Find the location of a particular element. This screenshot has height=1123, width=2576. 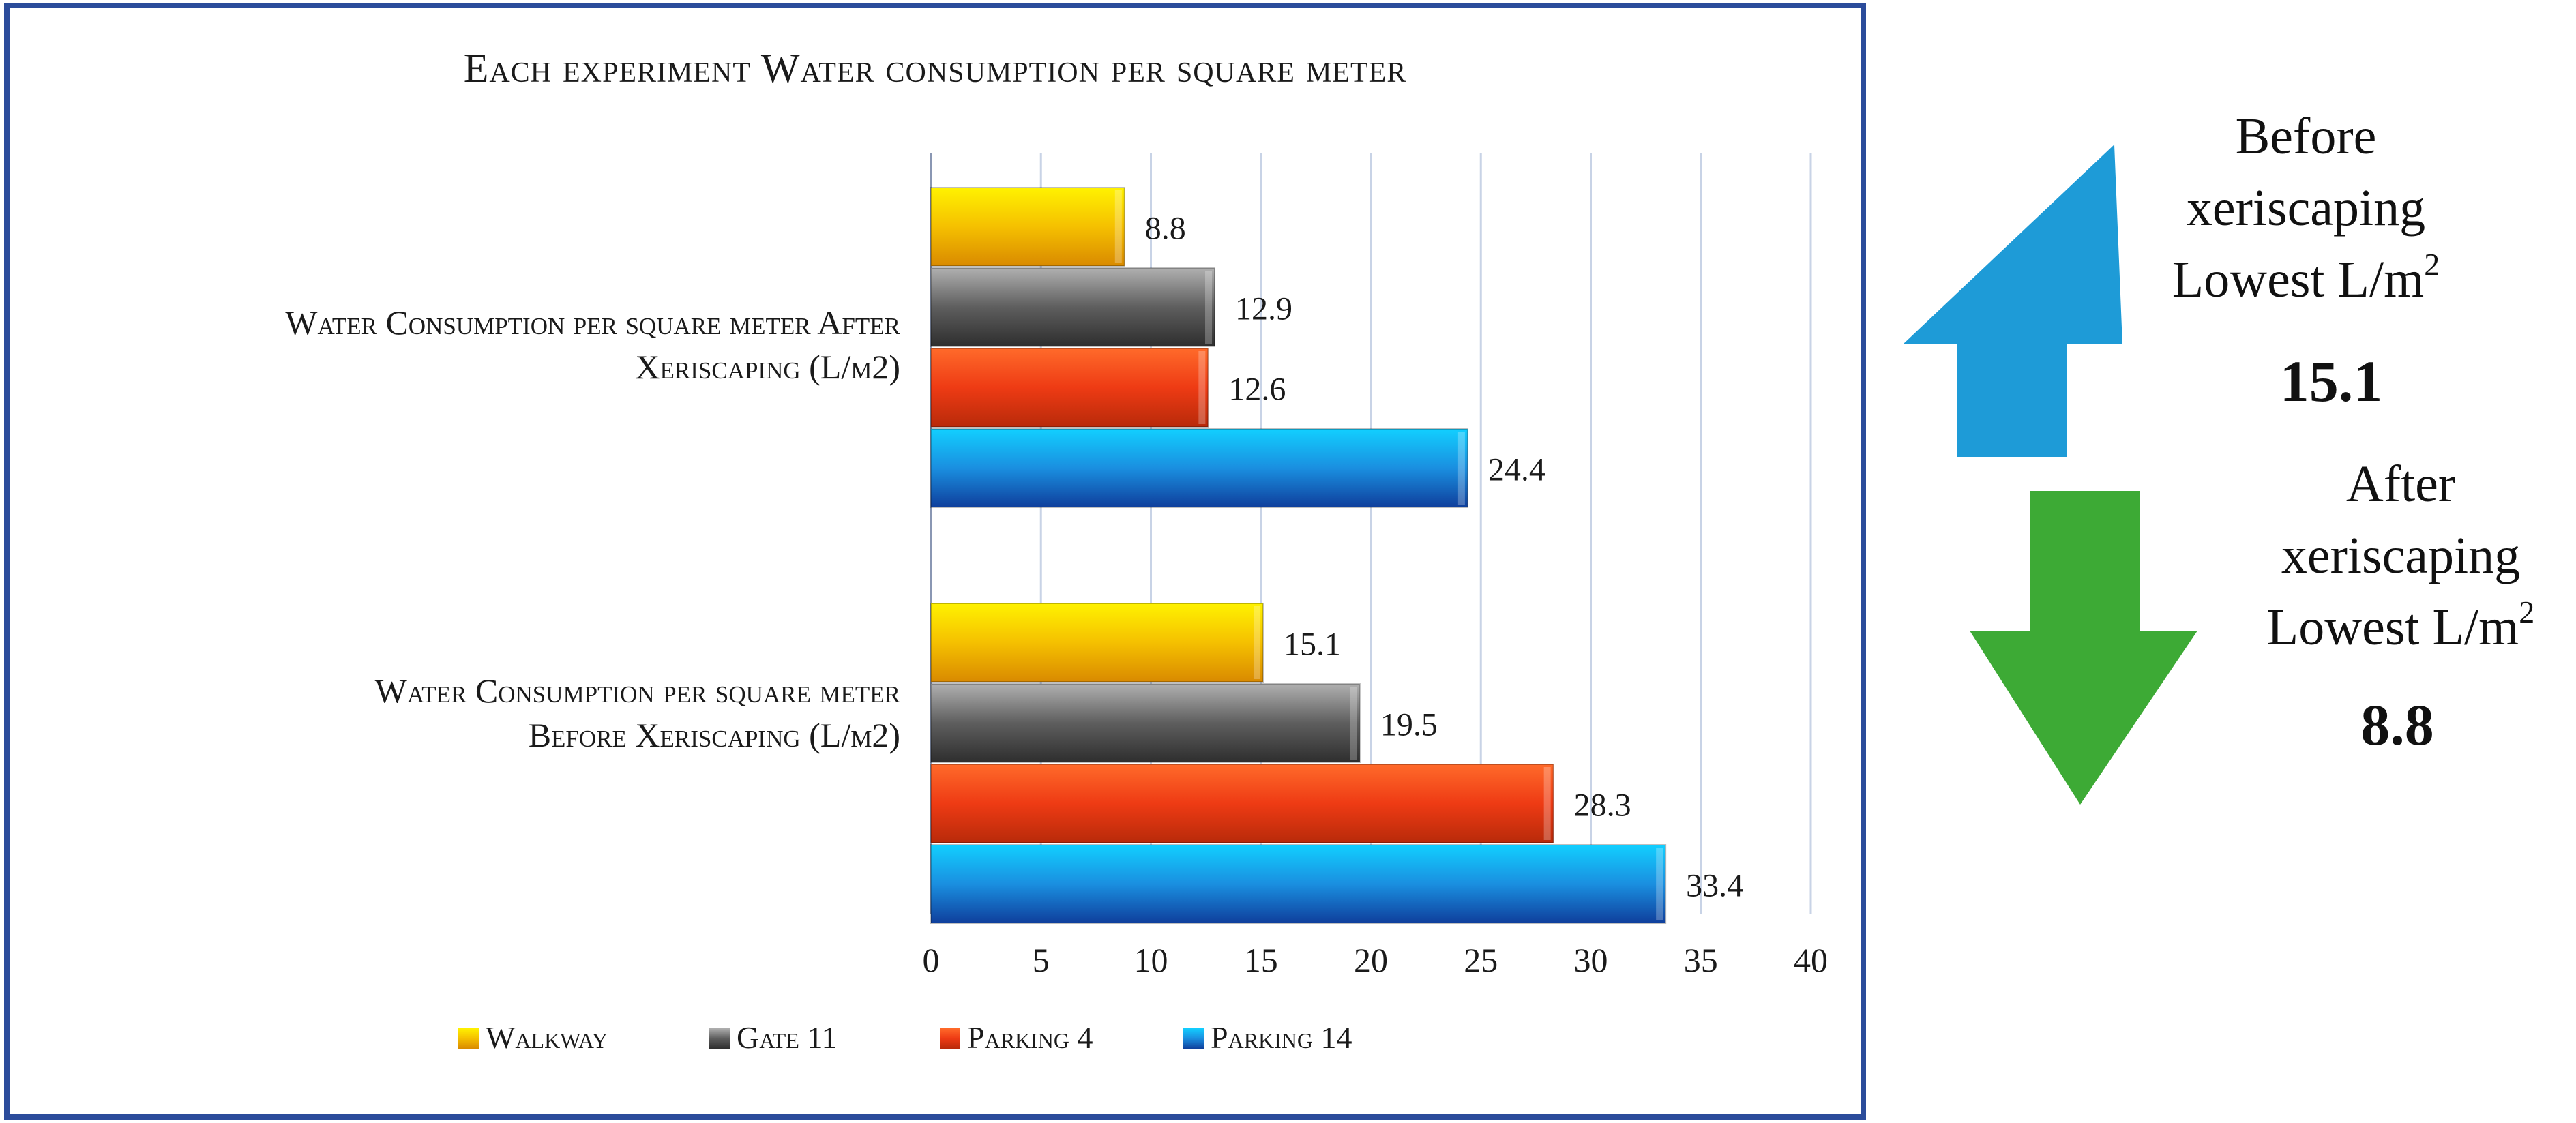

annotation-before-sup: 2 is located at coordinates (2432, 264).